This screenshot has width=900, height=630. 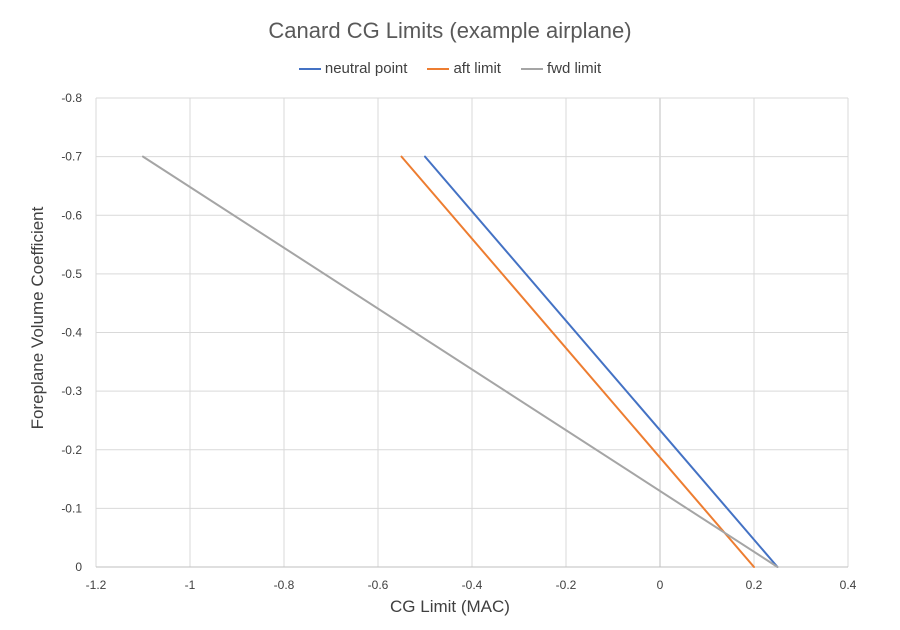 I want to click on y-tick-labels: 0 -0.1 -0.2 -0.3 -0.4 -0.5 -0.6 -0.7 -0.8, so click(x=71, y=332).